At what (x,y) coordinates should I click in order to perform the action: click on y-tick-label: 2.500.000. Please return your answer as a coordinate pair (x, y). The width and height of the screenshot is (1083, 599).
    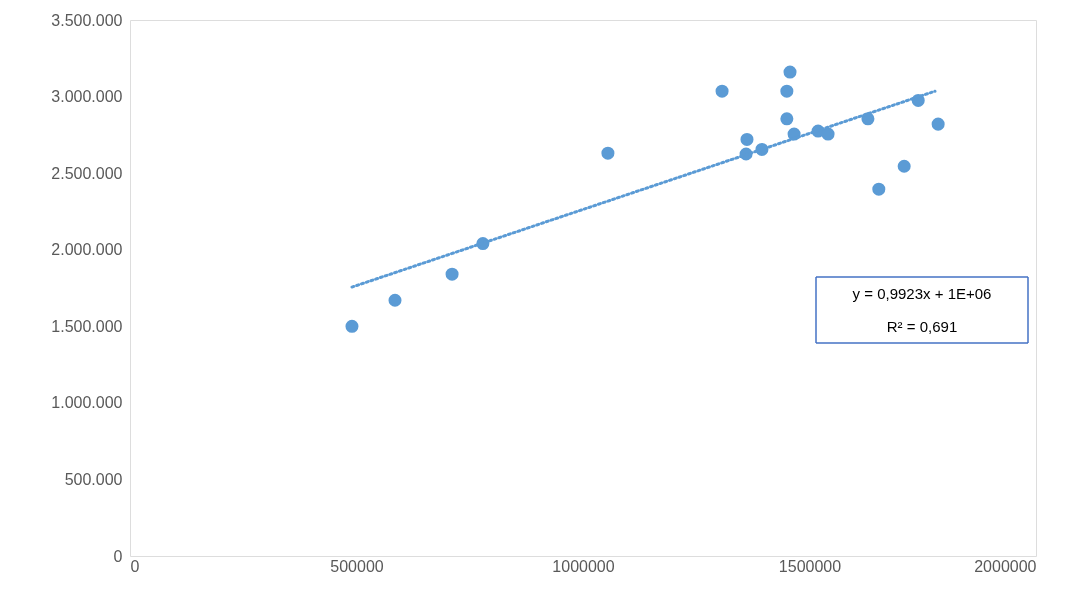
    Looking at the image, I should click on (87, 173).